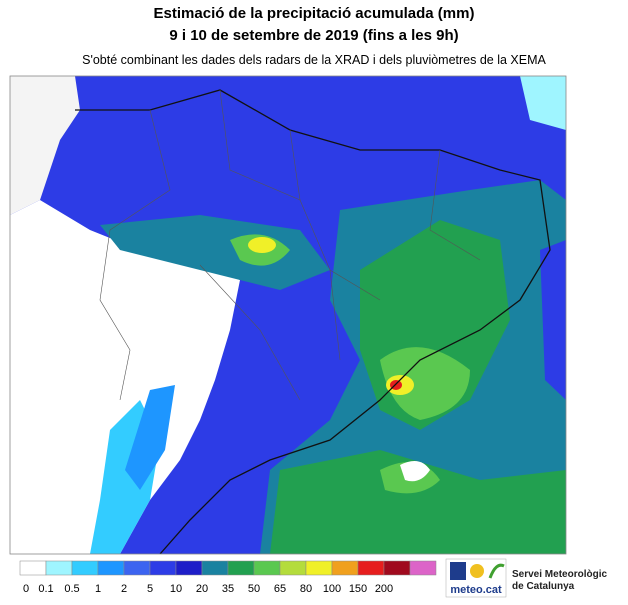  Describe the element at coordinates (559, 574) in the screenshot. I see `logo-org: Servei Meteorològic` at that location.